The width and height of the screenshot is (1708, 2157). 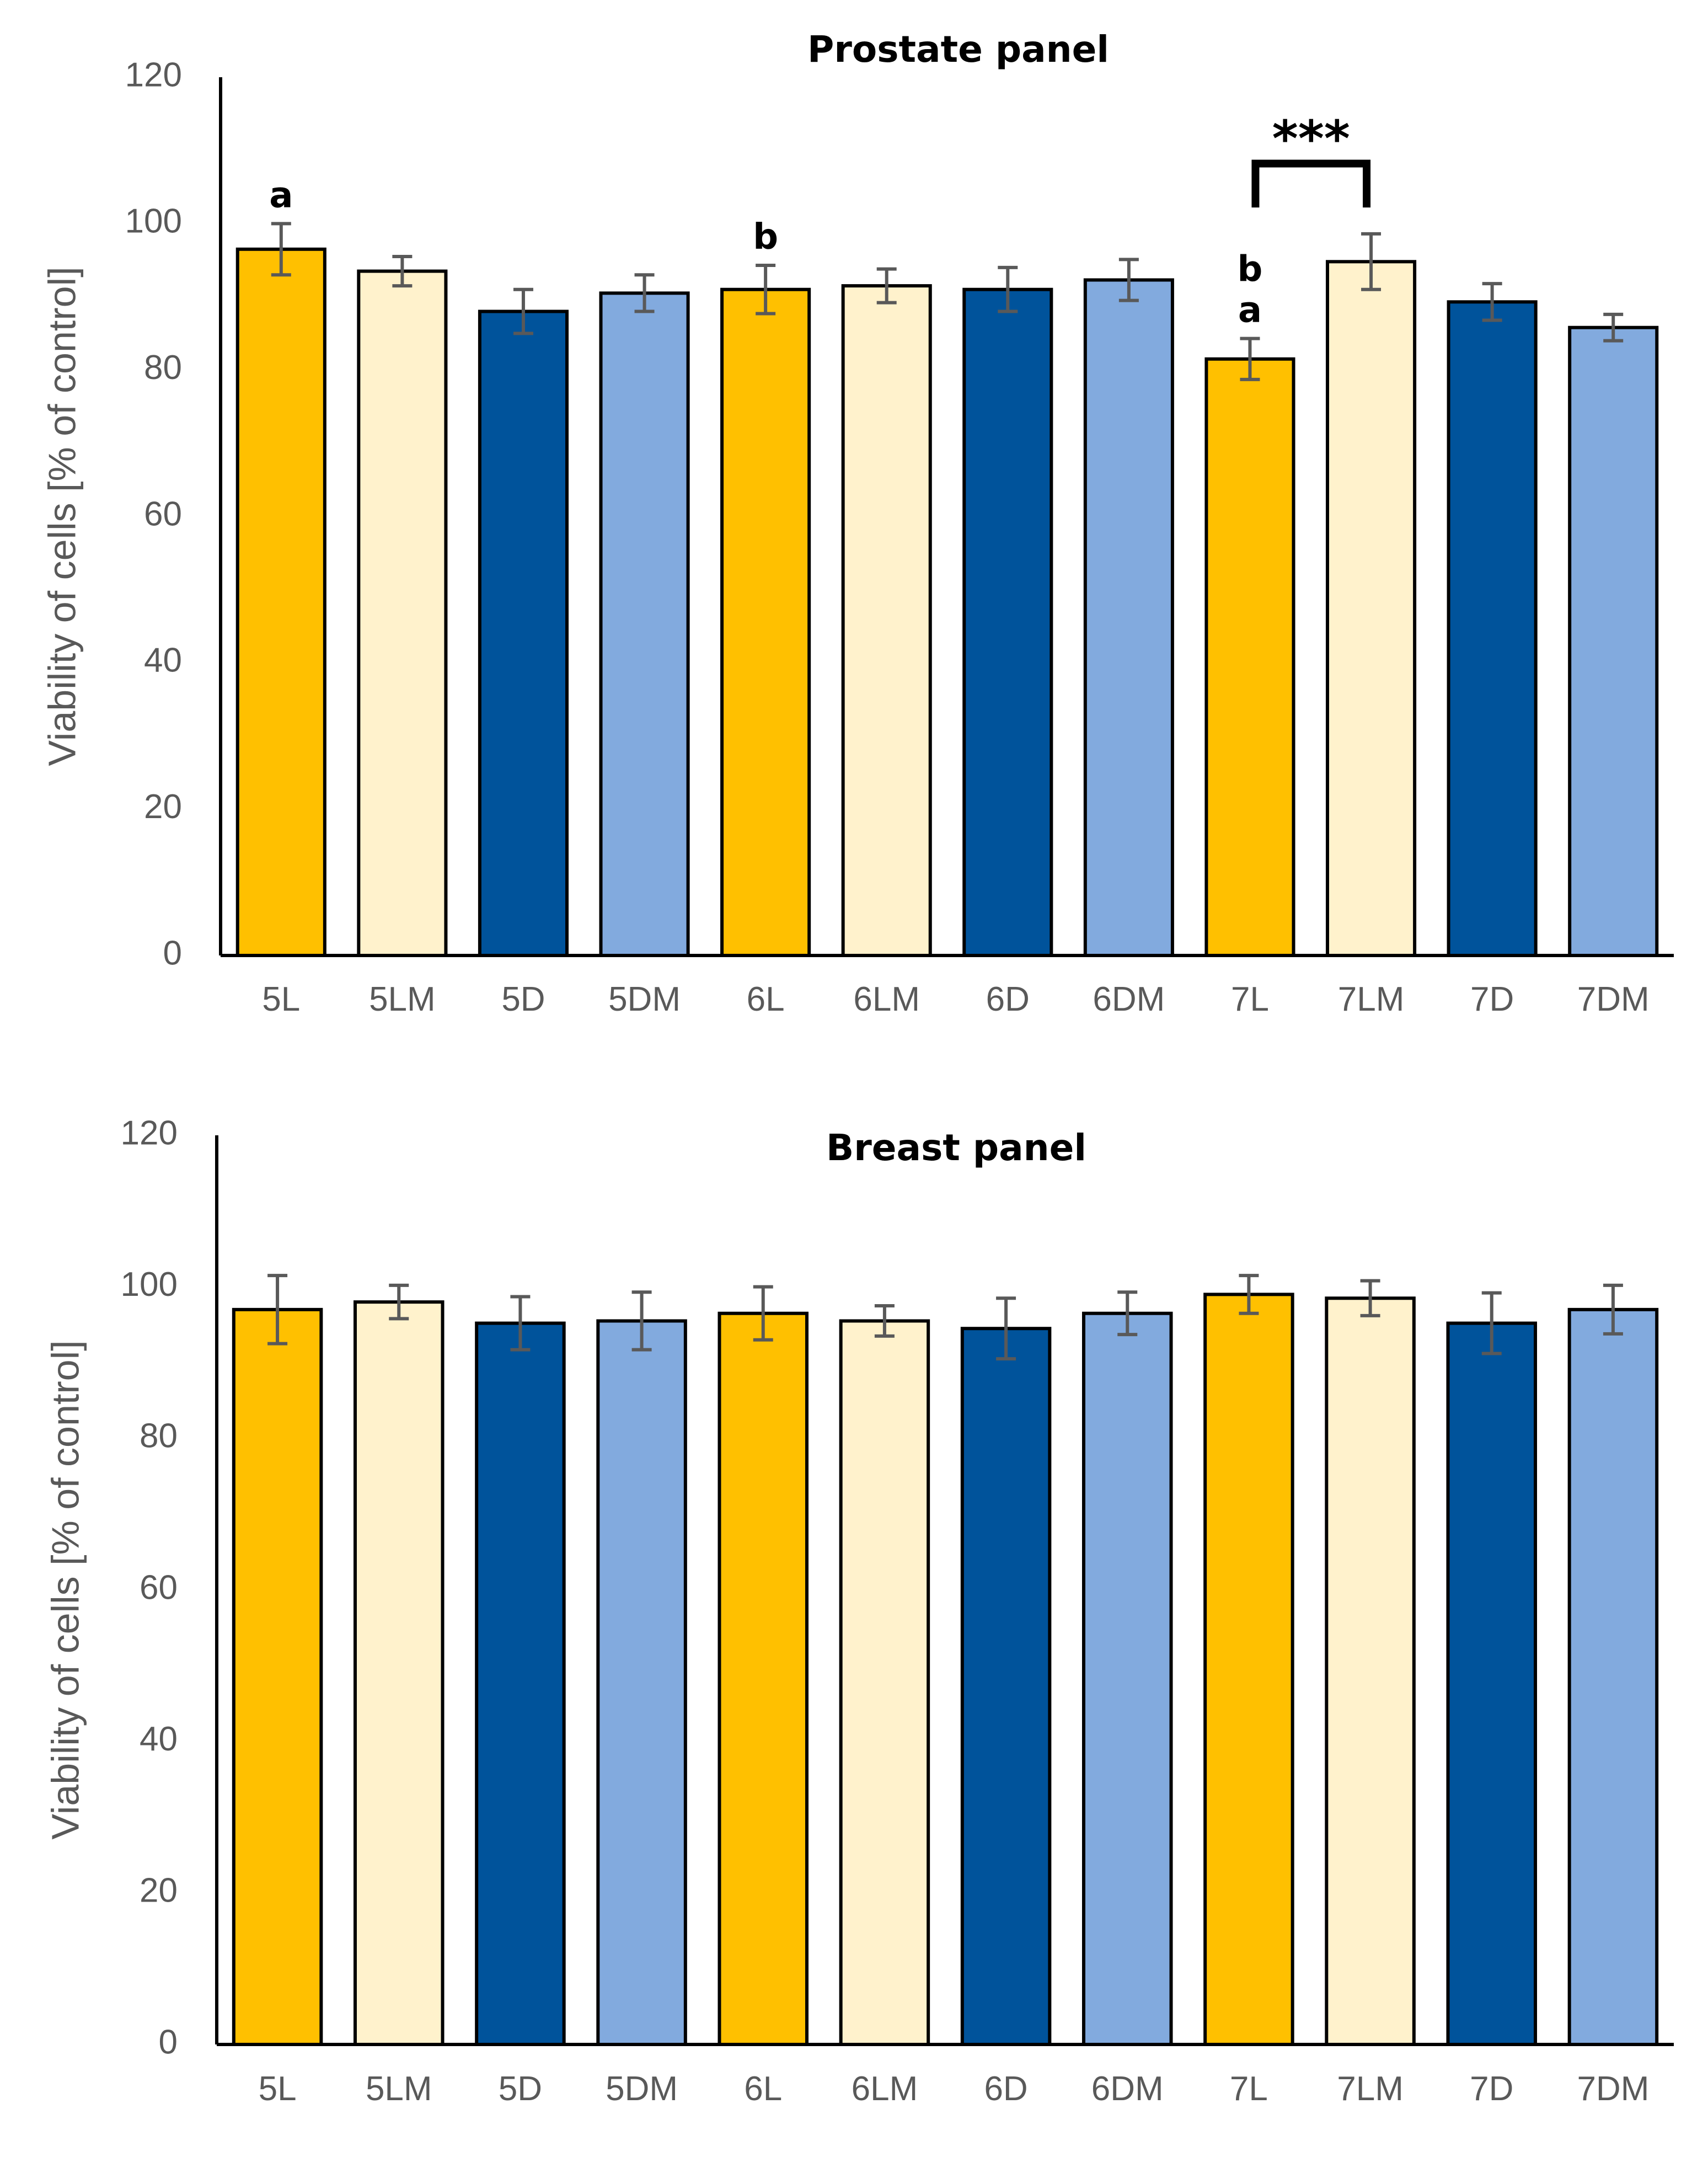 What do you see at coordinates (1311, 139) in the screenshot?
I see `significance-label: ***` at bounding box center [1311, 139].